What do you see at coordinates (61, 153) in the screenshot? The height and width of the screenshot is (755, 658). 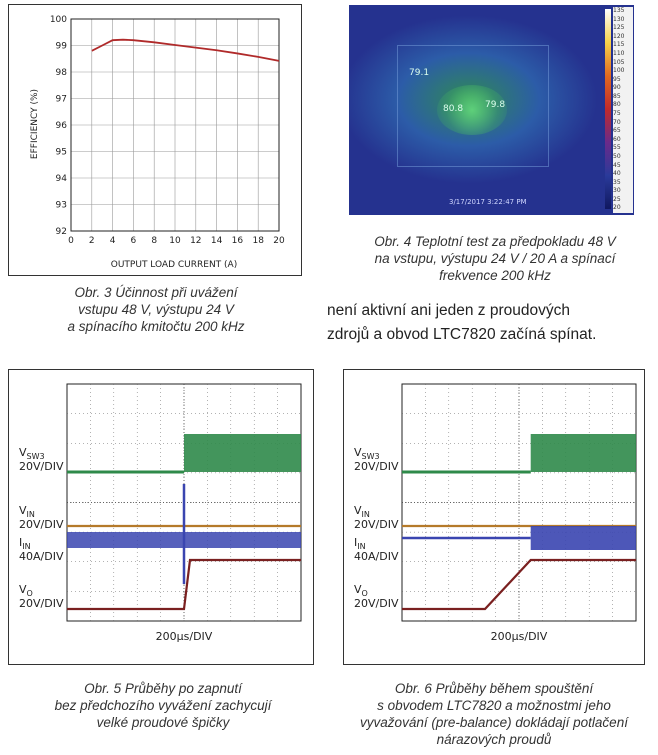 I see `y-tick-label: 95` at bounding box center [61, 153].